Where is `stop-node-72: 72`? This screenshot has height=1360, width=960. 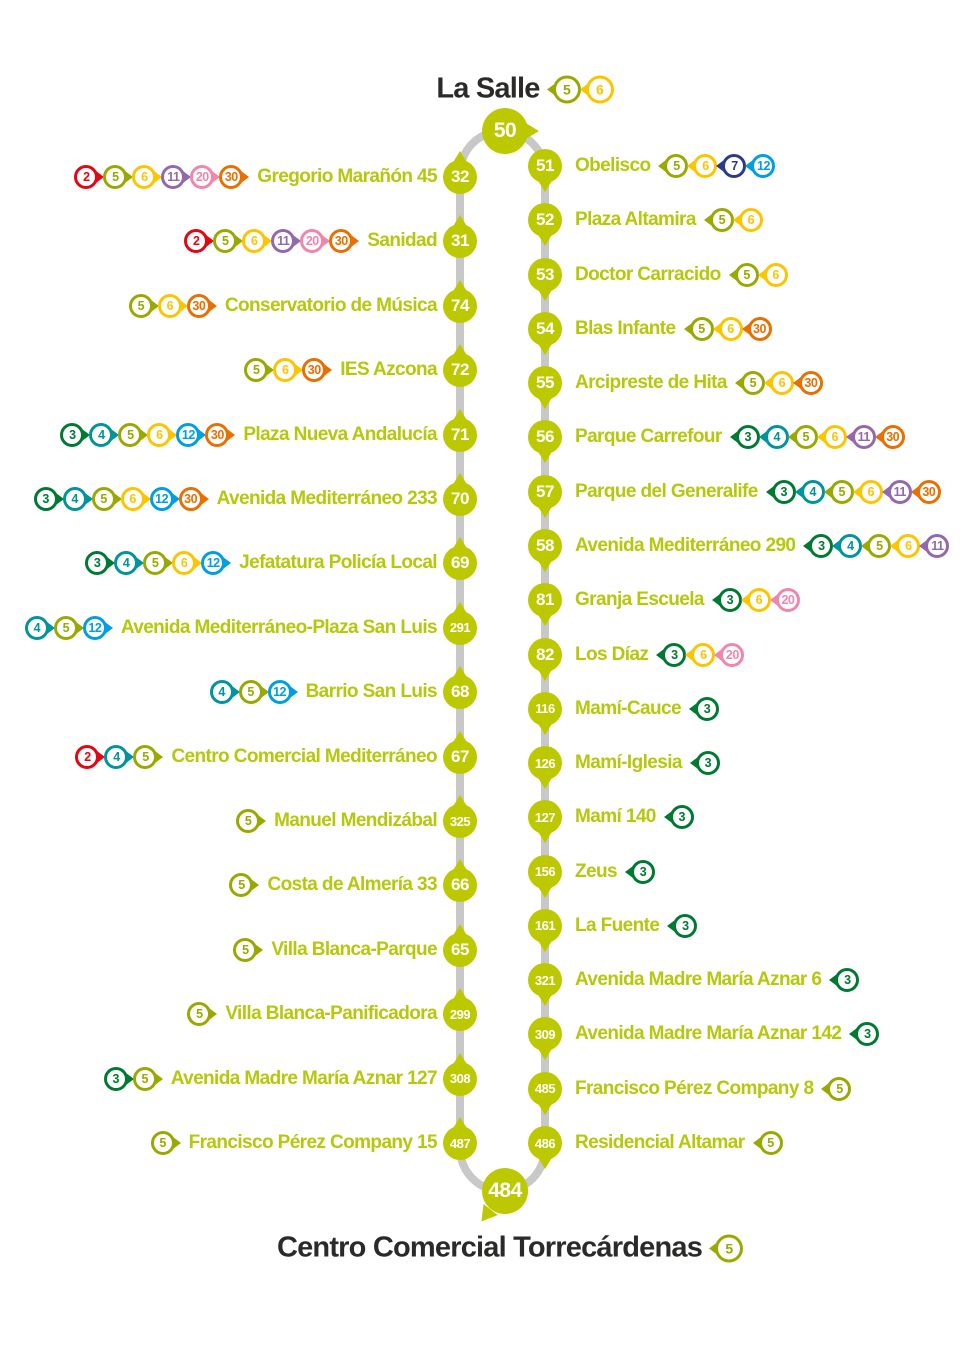
stop-node-72: 72 is located at coordinates (460, 370).